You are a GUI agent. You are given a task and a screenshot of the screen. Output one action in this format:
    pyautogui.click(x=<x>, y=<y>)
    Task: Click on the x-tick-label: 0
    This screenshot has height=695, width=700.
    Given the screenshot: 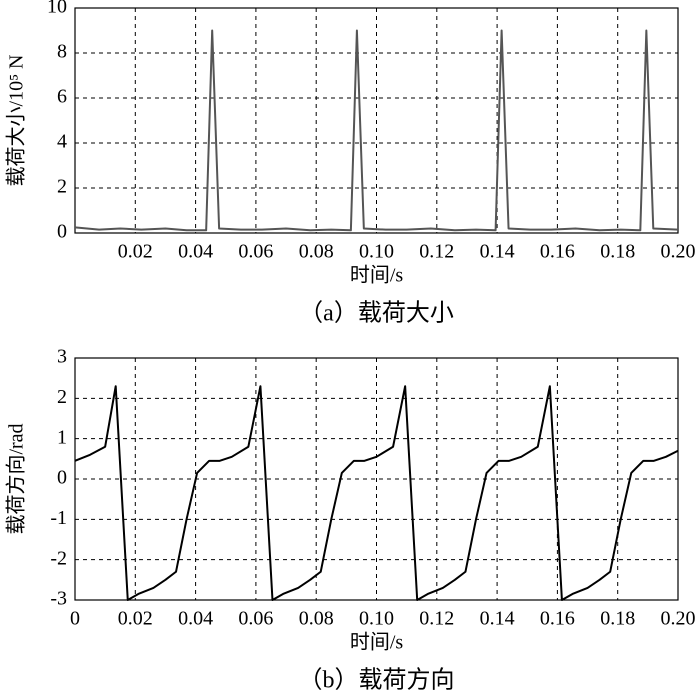 What is the action you would take?
    pyautogui.click(x=75, y=619)
    